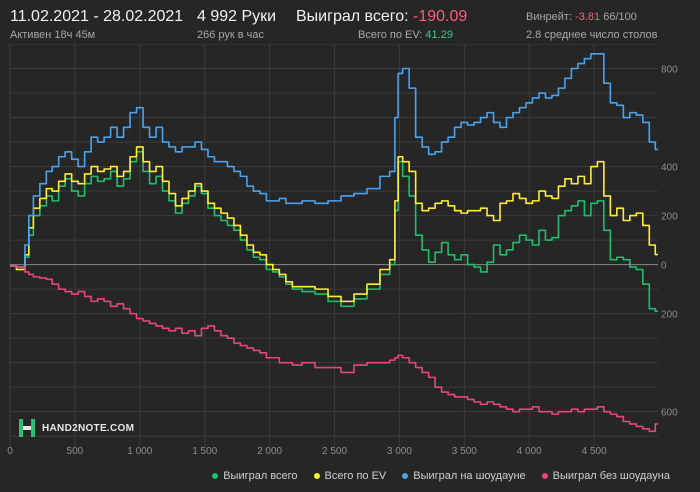 The height and width of the screenshot is (492, 700). I want to click on won-total-label: Выиграл всего:, so click(352, 16).